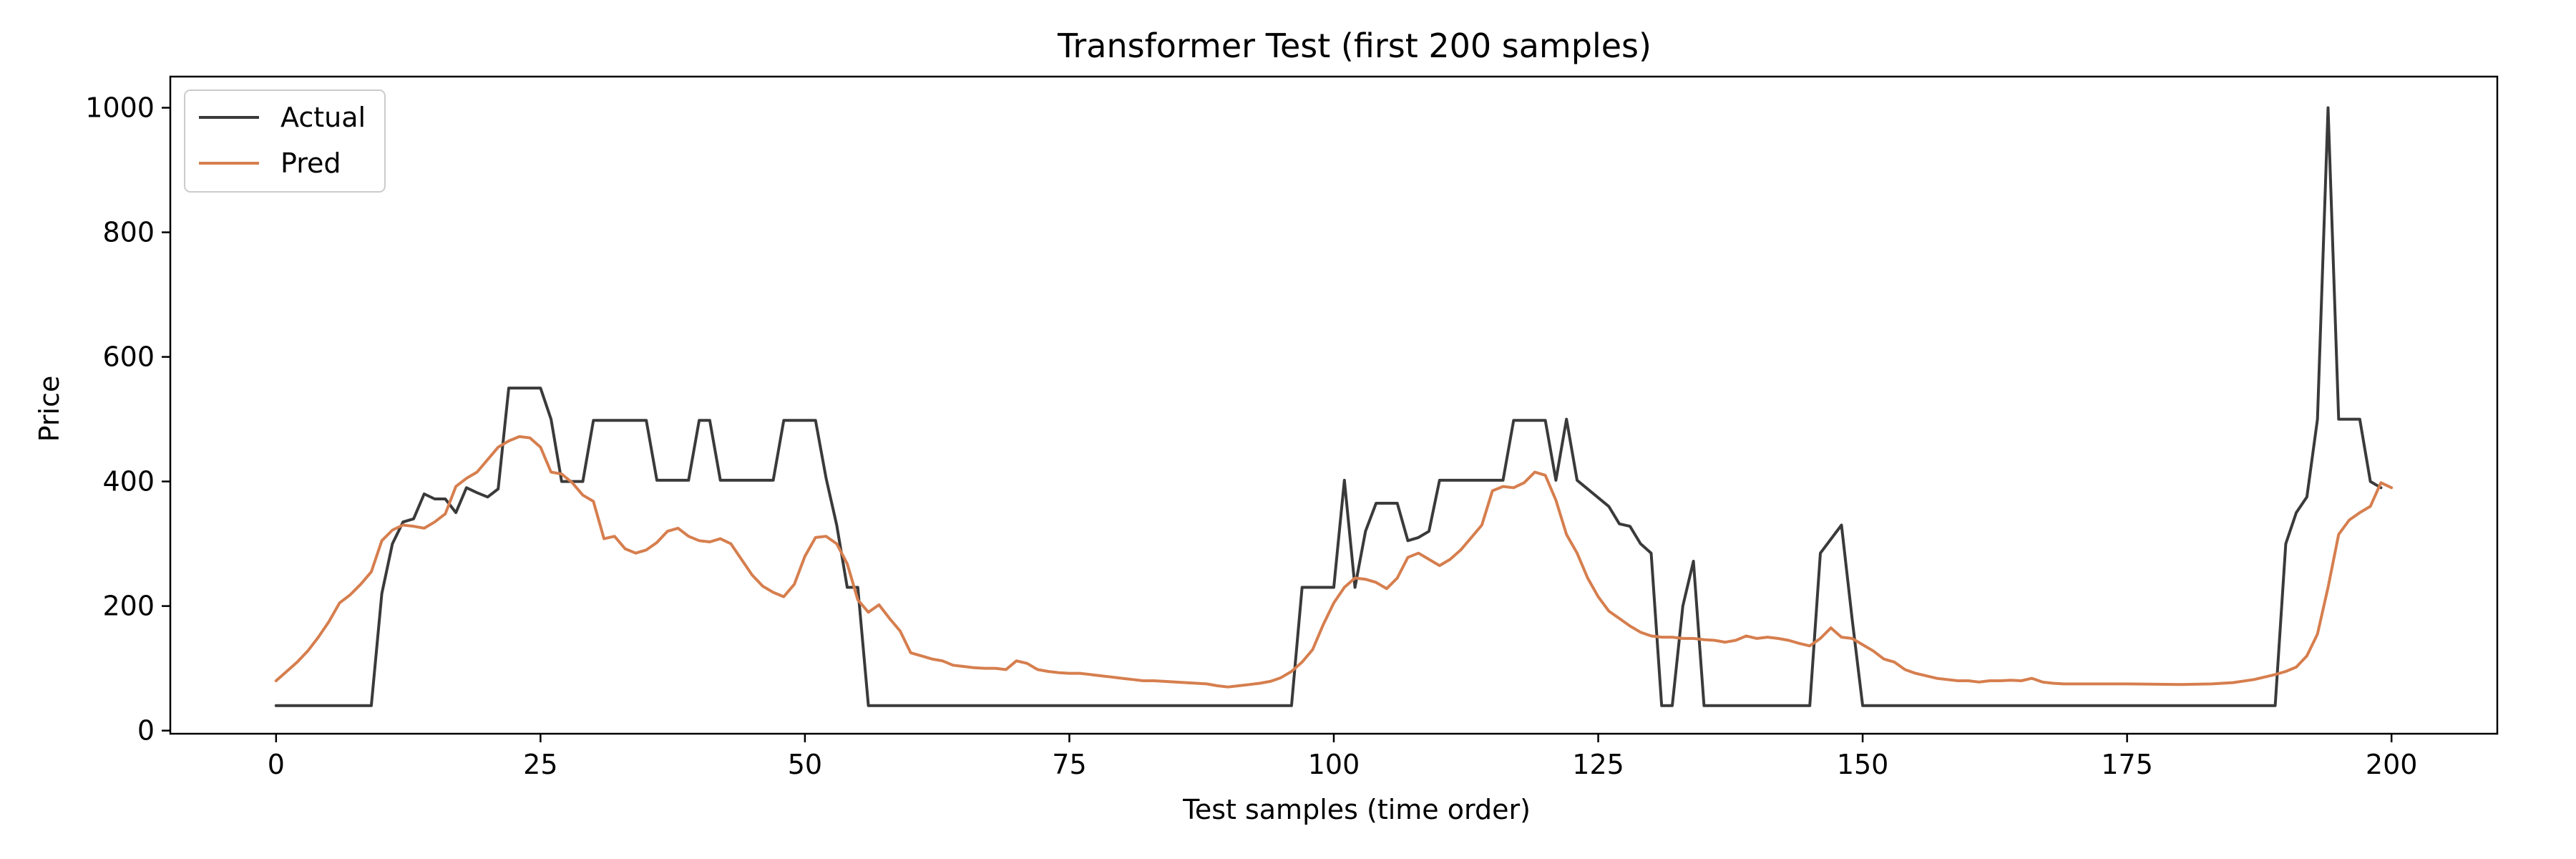 The image size is (2576, 859). Describe the element at coordinates (1069, 764) in the screenshot. I see `x-tick-label: 75` at that location.